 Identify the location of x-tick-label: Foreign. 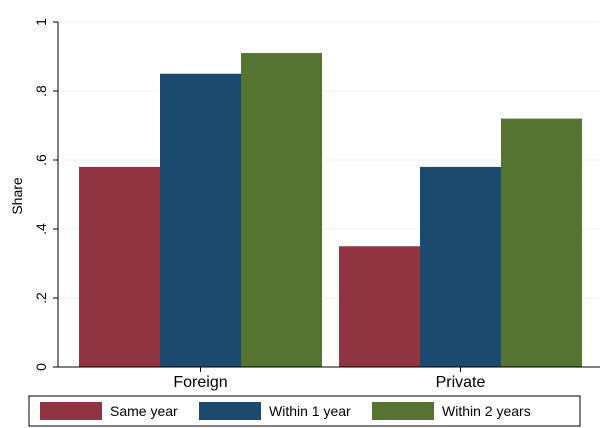
(200, 382).